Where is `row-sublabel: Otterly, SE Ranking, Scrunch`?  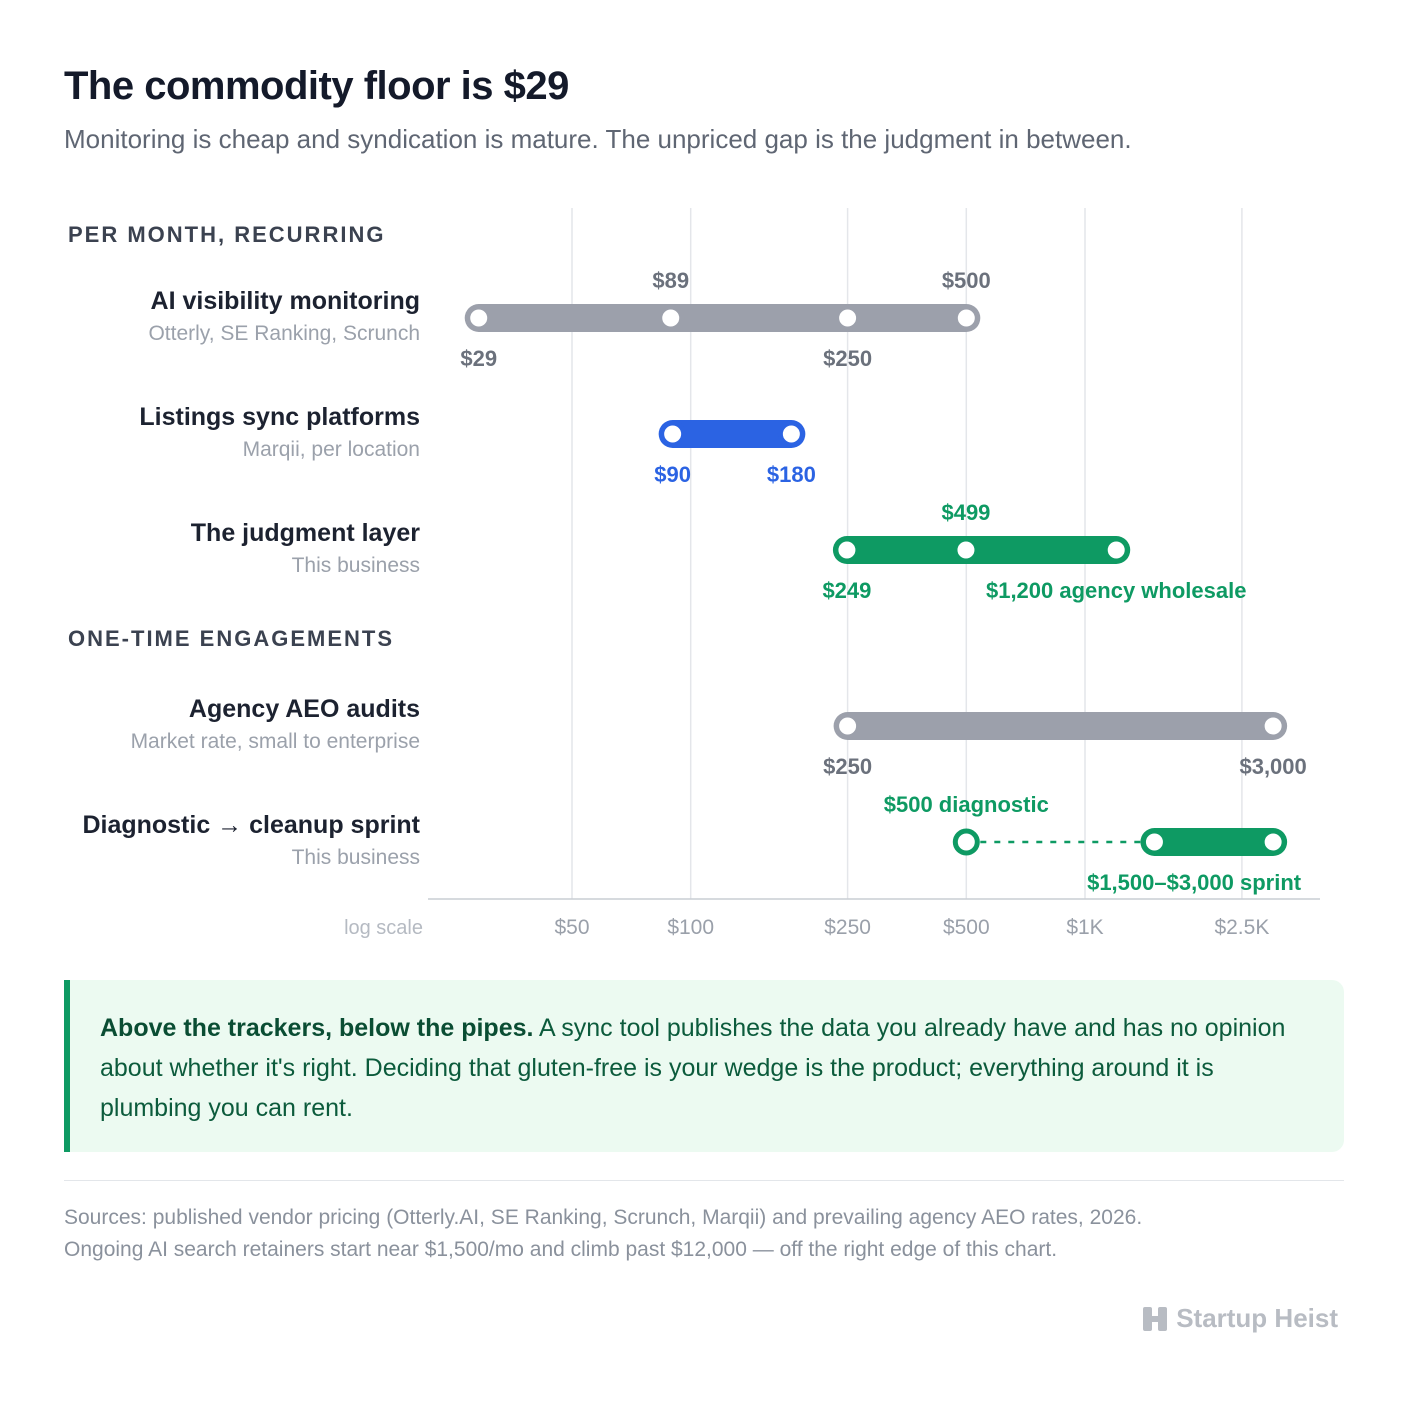
row-sublabel: Otterly, SE Ranking, Scrunch is located at coordinates (284, 333).